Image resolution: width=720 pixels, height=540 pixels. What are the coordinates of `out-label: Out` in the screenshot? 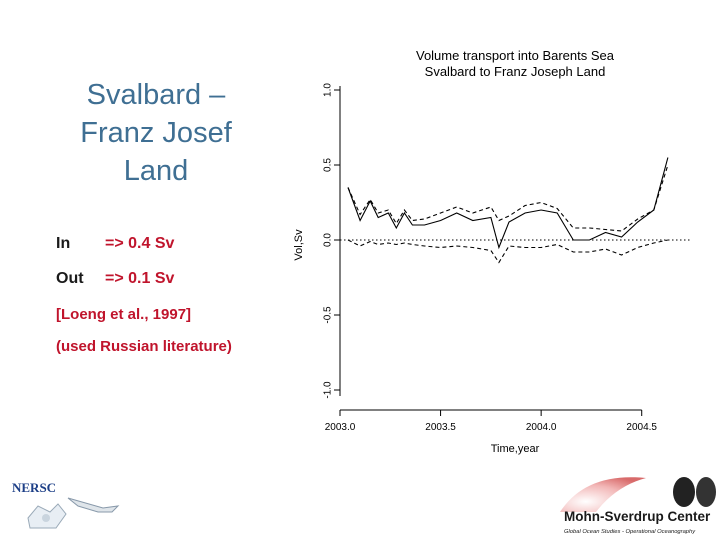 It's located at (70, 278).